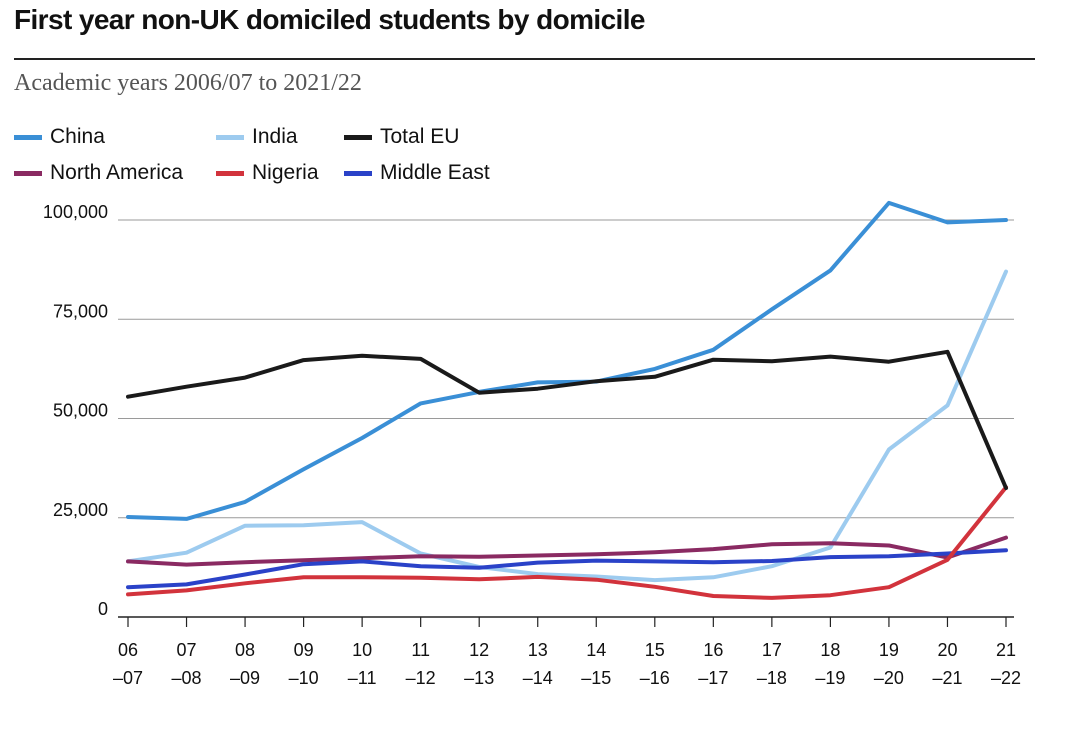 This screenshot has width=1080, height=729. What do you see at coordinates (187, 650) in the screenshot?
I see `x-tick-label-top: 07` at bounding box center [187, 650].